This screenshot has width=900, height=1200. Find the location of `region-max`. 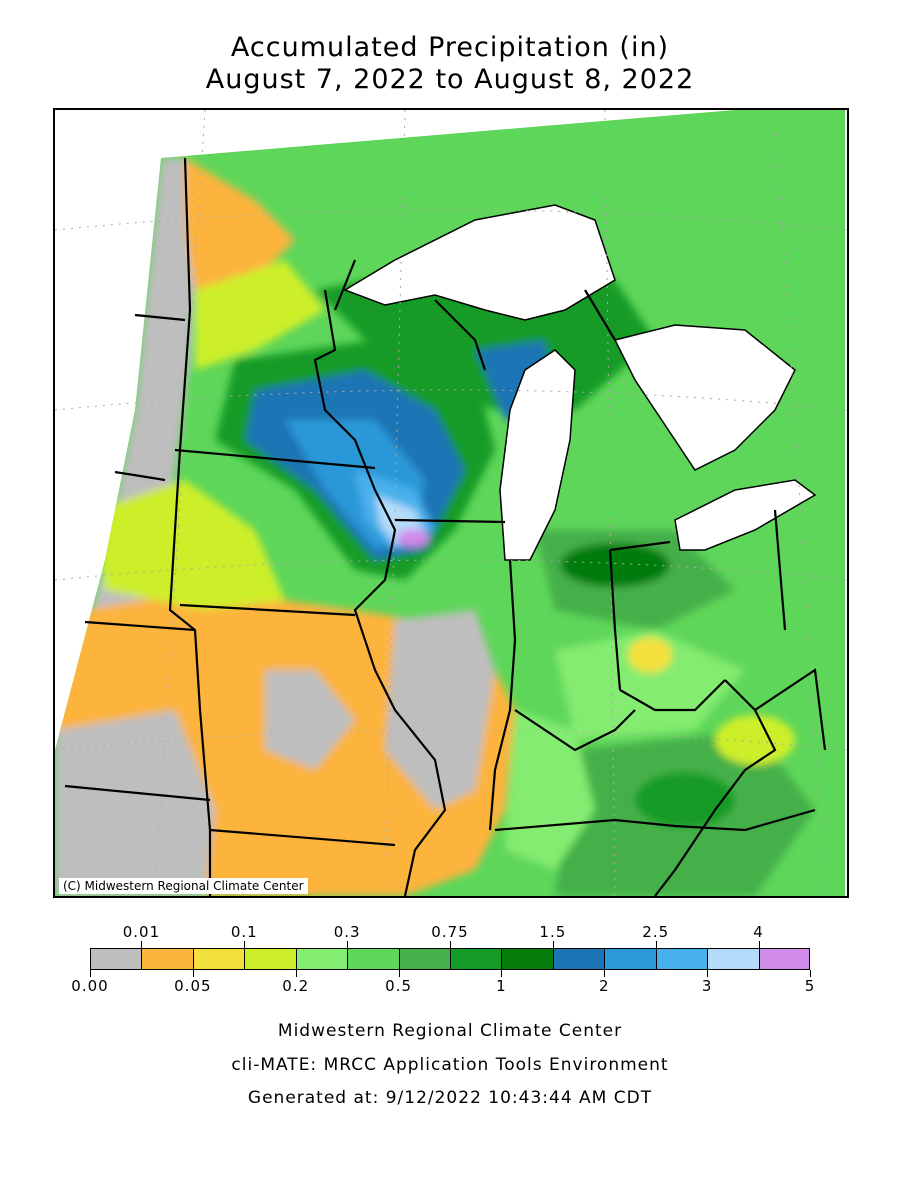

region-max is located at coordinates (413, 538).